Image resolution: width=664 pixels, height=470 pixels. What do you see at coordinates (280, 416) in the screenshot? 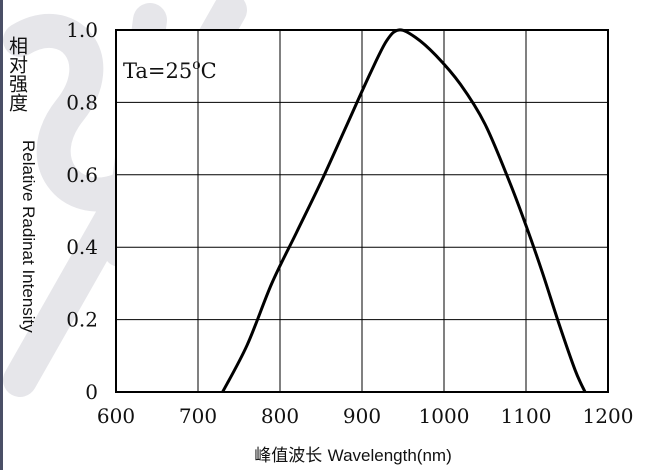
I see `x-tick-label: 800` at bounding box center [280, 416].